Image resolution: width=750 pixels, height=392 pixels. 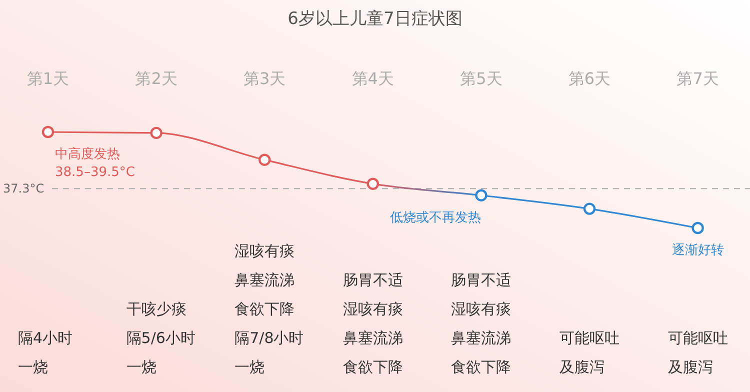 I want to click on x-tick-label: 第4天, so click(x=373, y=78).